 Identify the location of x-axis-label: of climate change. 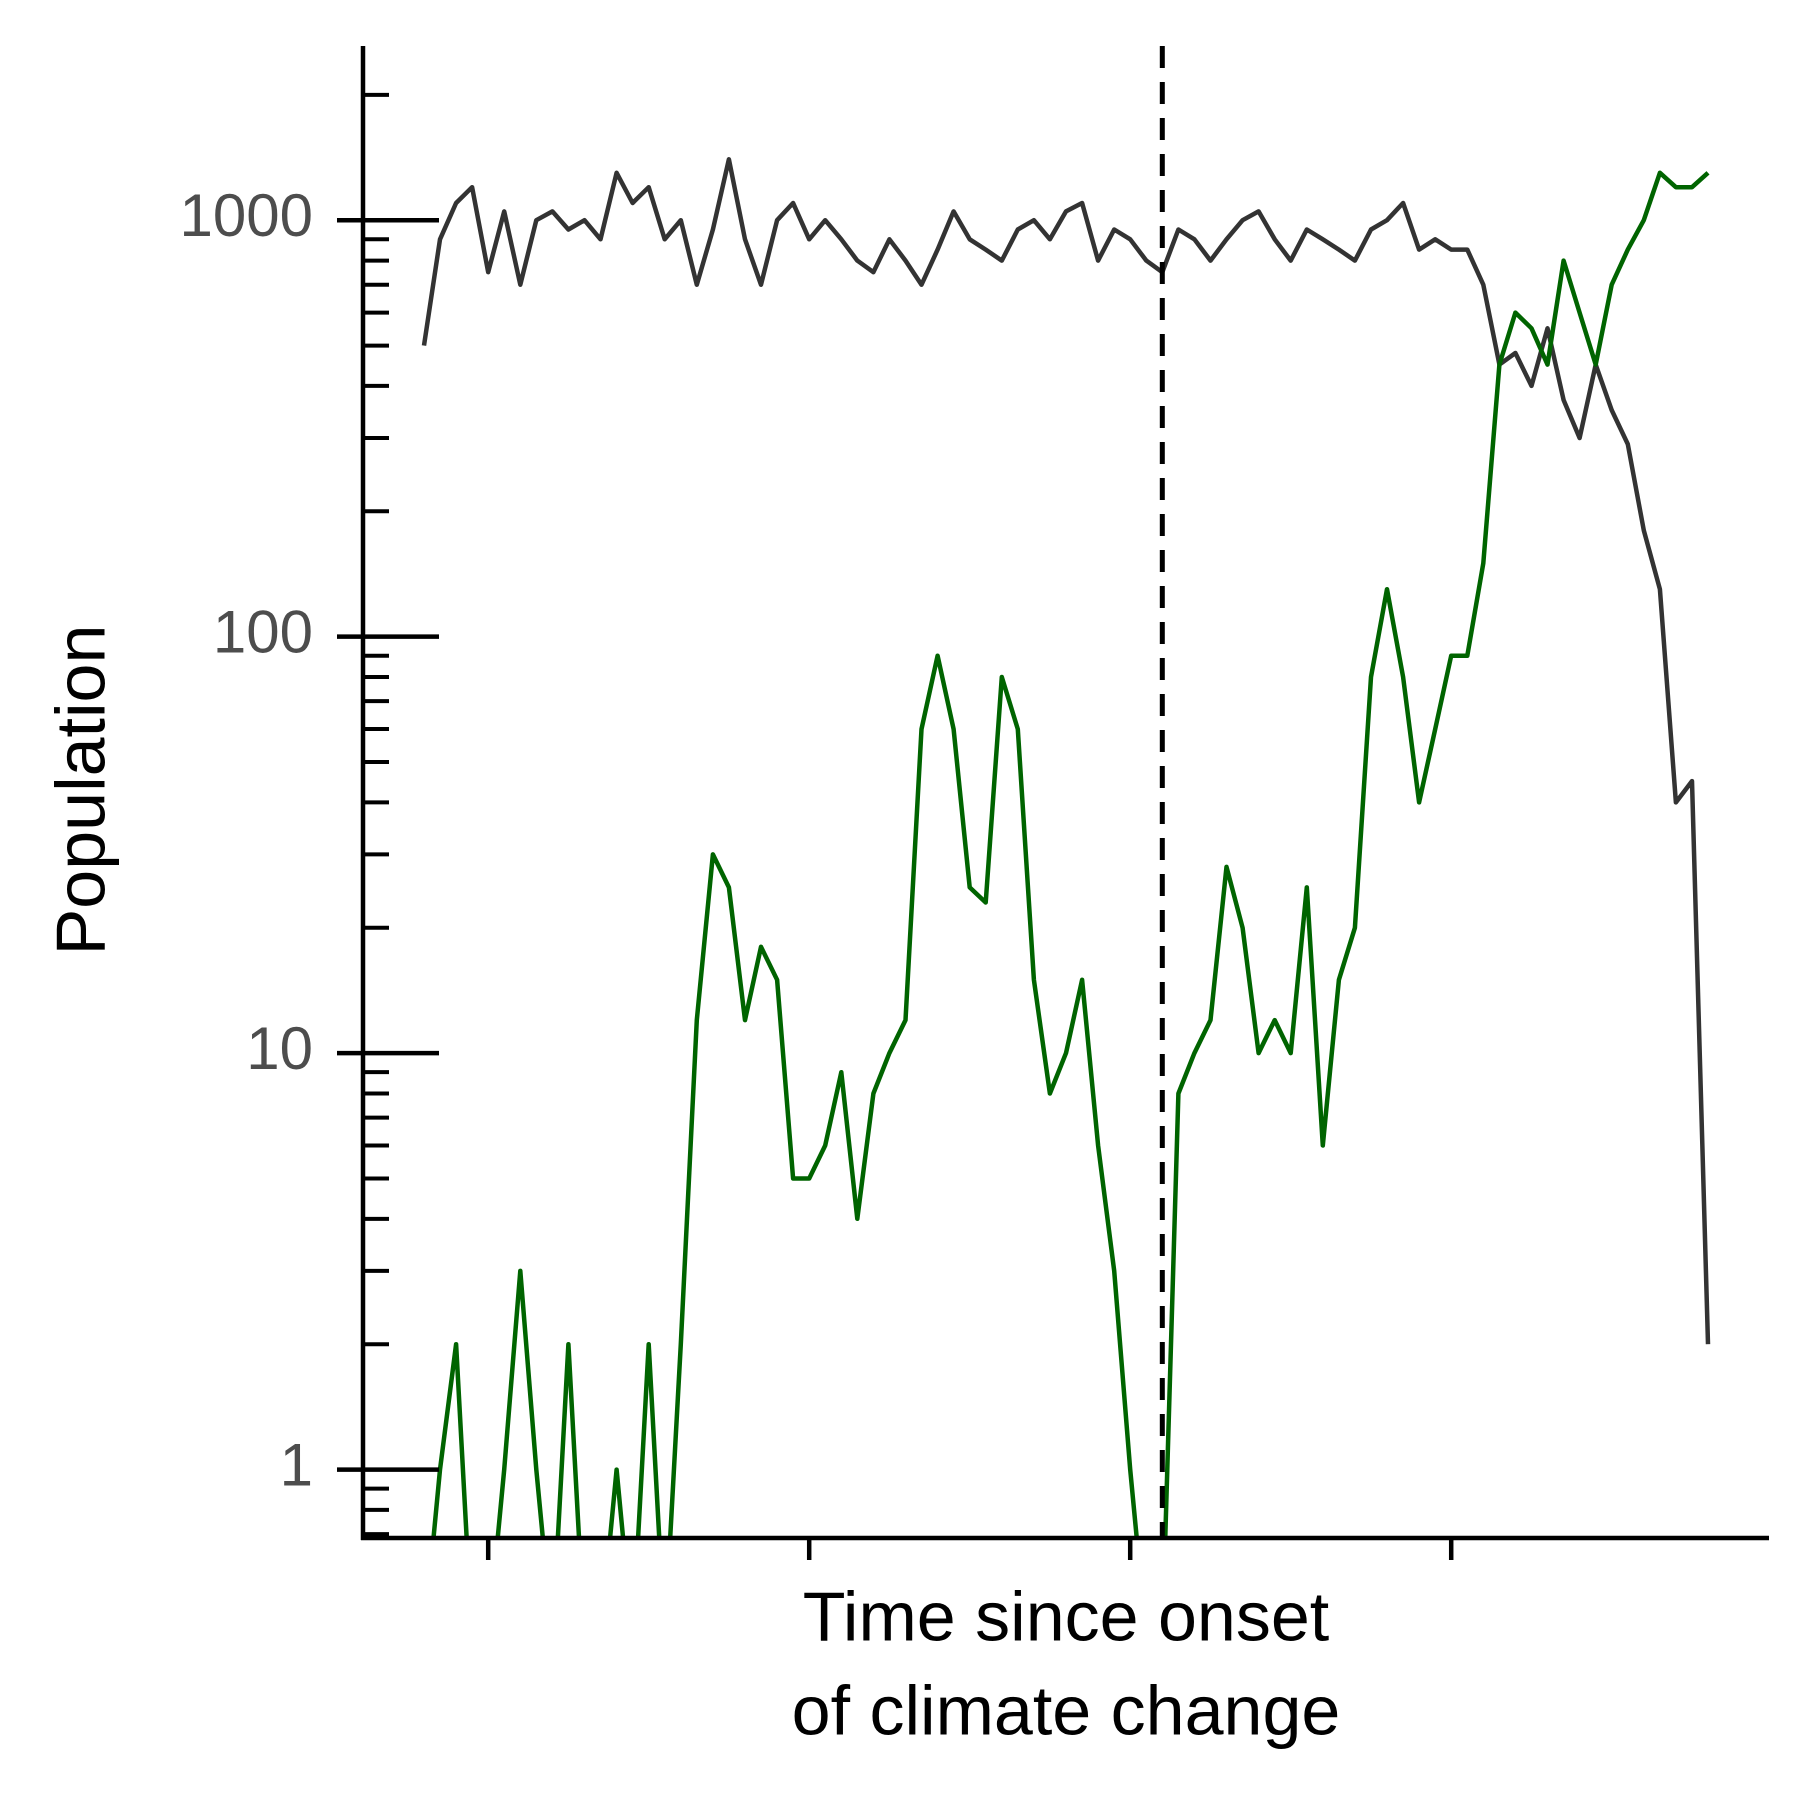
(1066, 1710).